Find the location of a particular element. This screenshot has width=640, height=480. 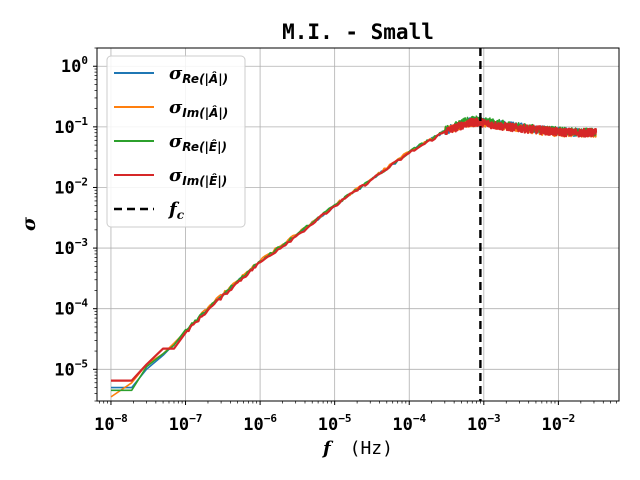

x-tick-label: 10⁻³ is located at coordinates (484, 423).